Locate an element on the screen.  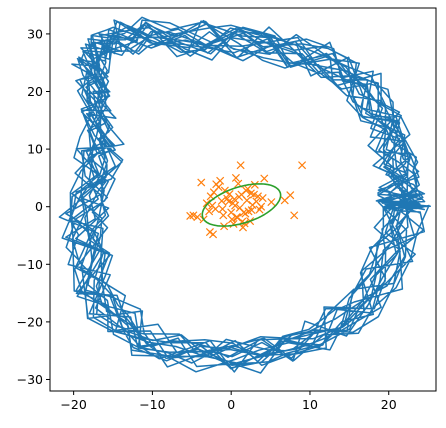
y-tick-label: 0 is located at coordinates (39, 206).